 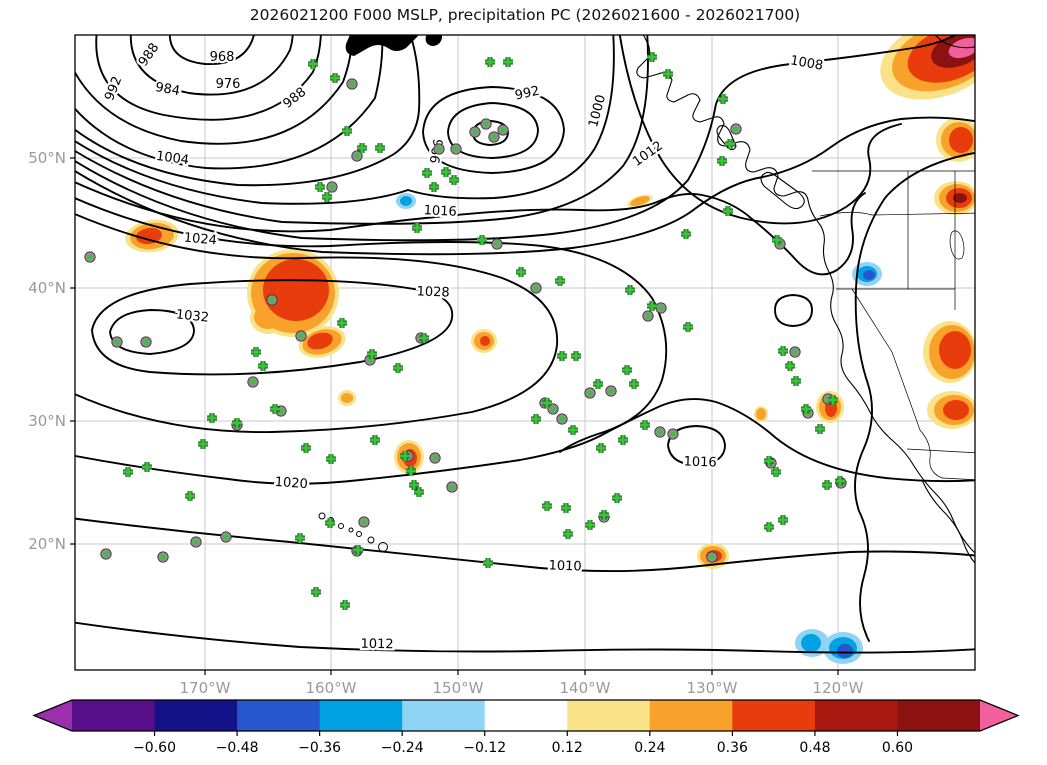 What do you see at coordinates (205, 688) in the screenshot?
I see `x-axis-tick-label: 170°W` at bounding box center [205, 688].